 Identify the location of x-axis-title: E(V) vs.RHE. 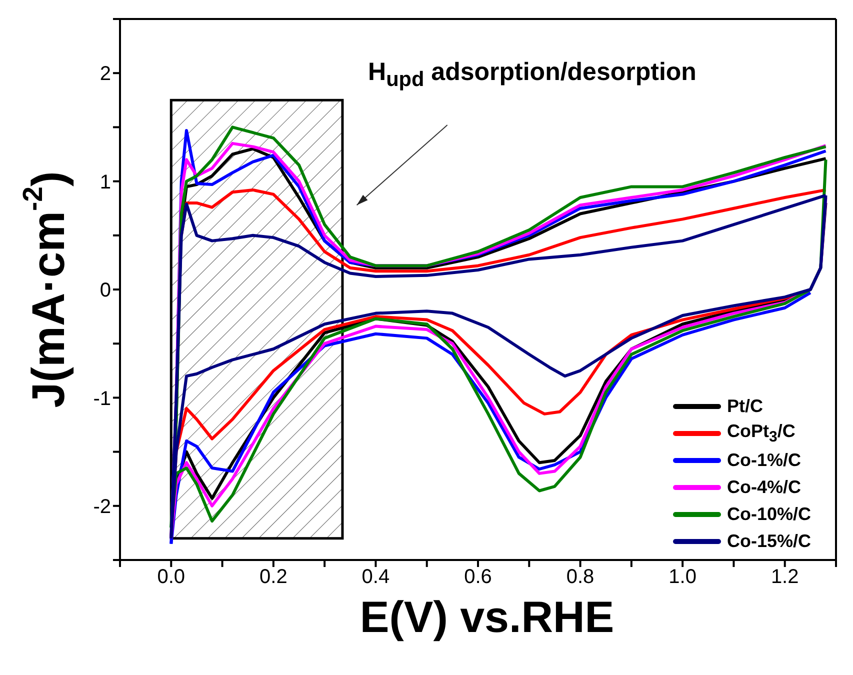
(487, 618).